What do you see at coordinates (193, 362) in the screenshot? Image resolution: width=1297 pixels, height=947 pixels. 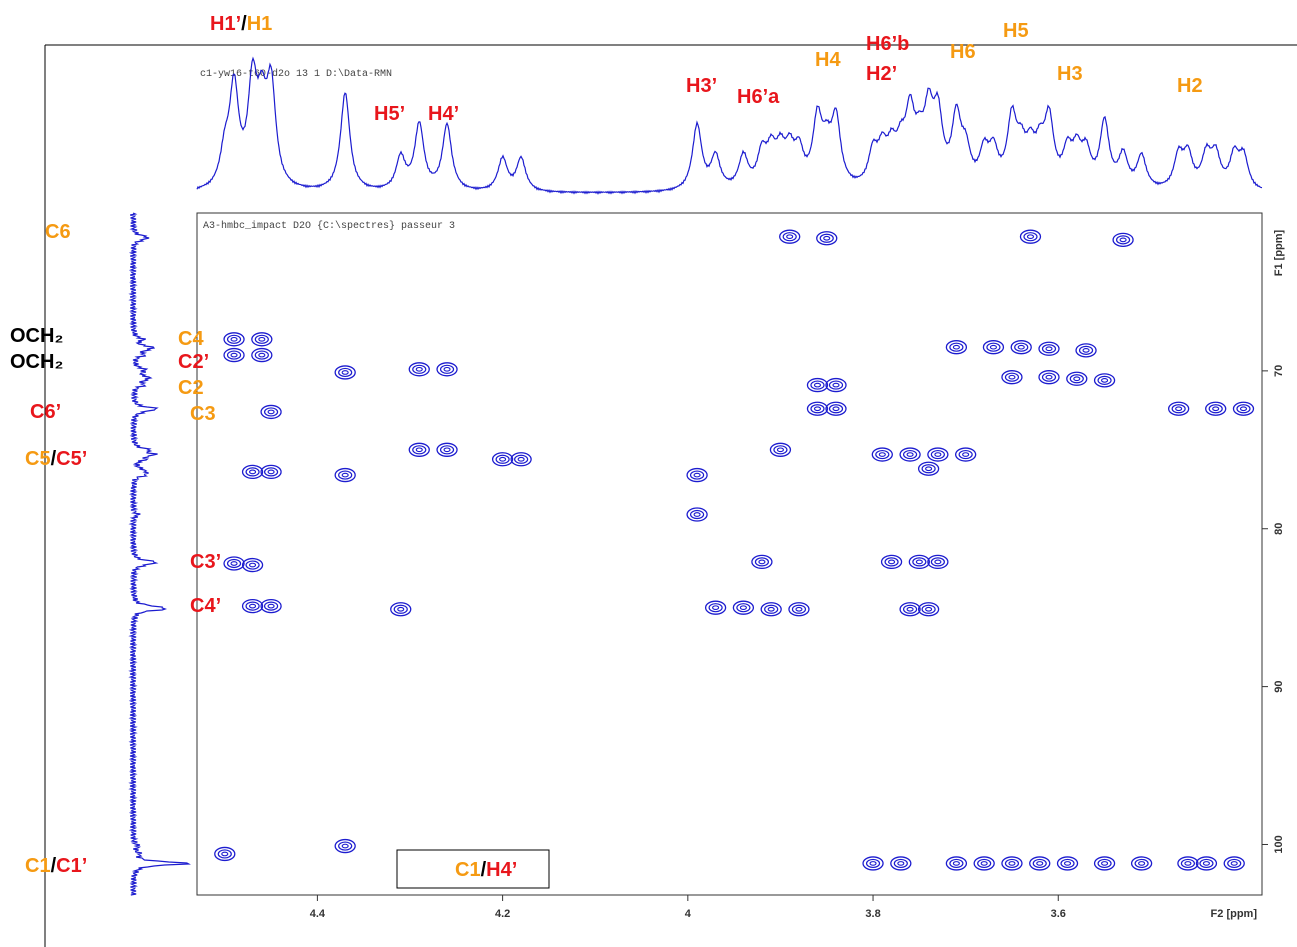 I see `annotation: C2’` at bounding box center [193, 362].